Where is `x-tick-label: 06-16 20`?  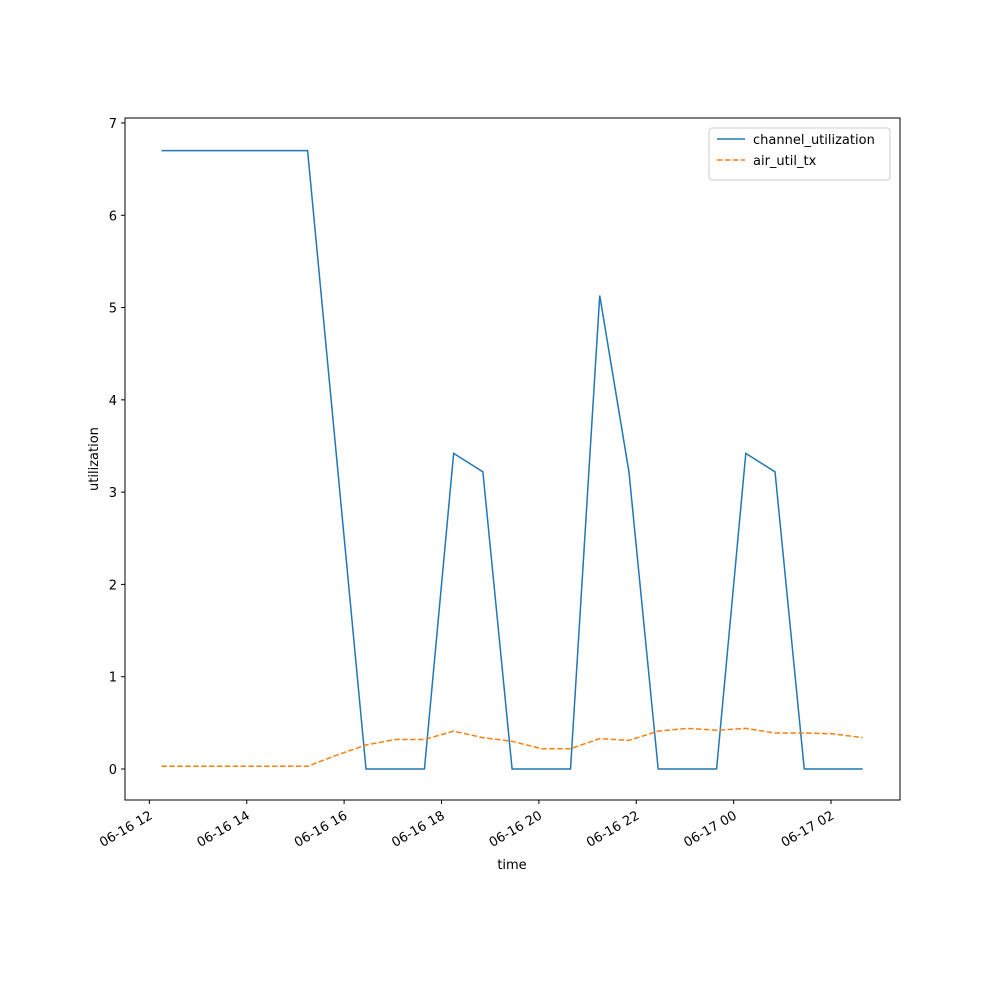 x-tick-label: 06-16 20 is located at coordinates (516, 829).